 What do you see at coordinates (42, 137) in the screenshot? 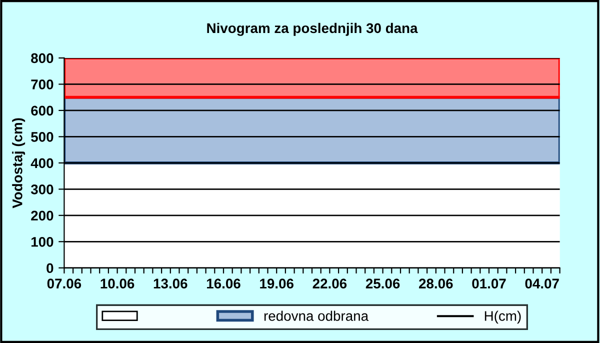
I see `y-tick-label: 500` at bounding box center [42, 137].